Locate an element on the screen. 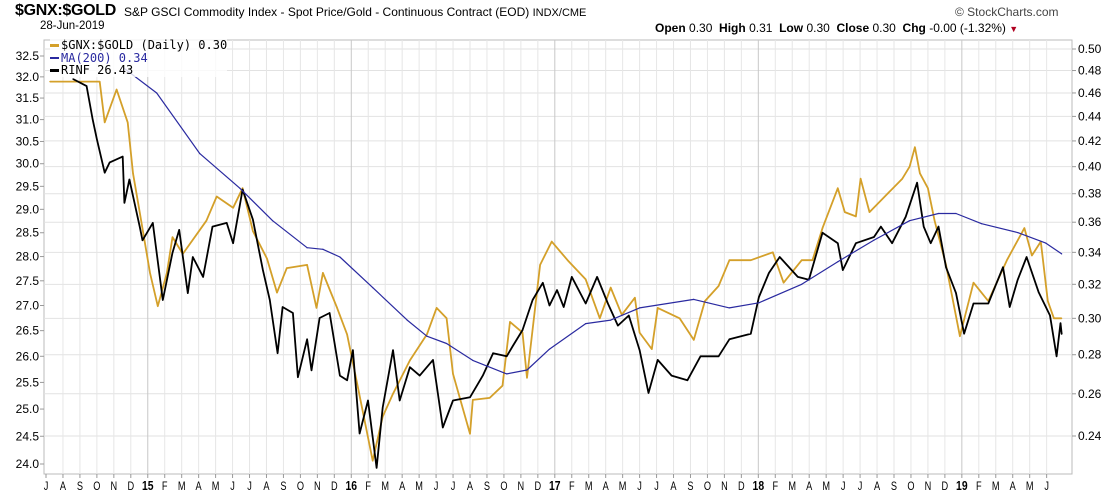  x-tick-label: 19 is located at coordinates (962, 486).